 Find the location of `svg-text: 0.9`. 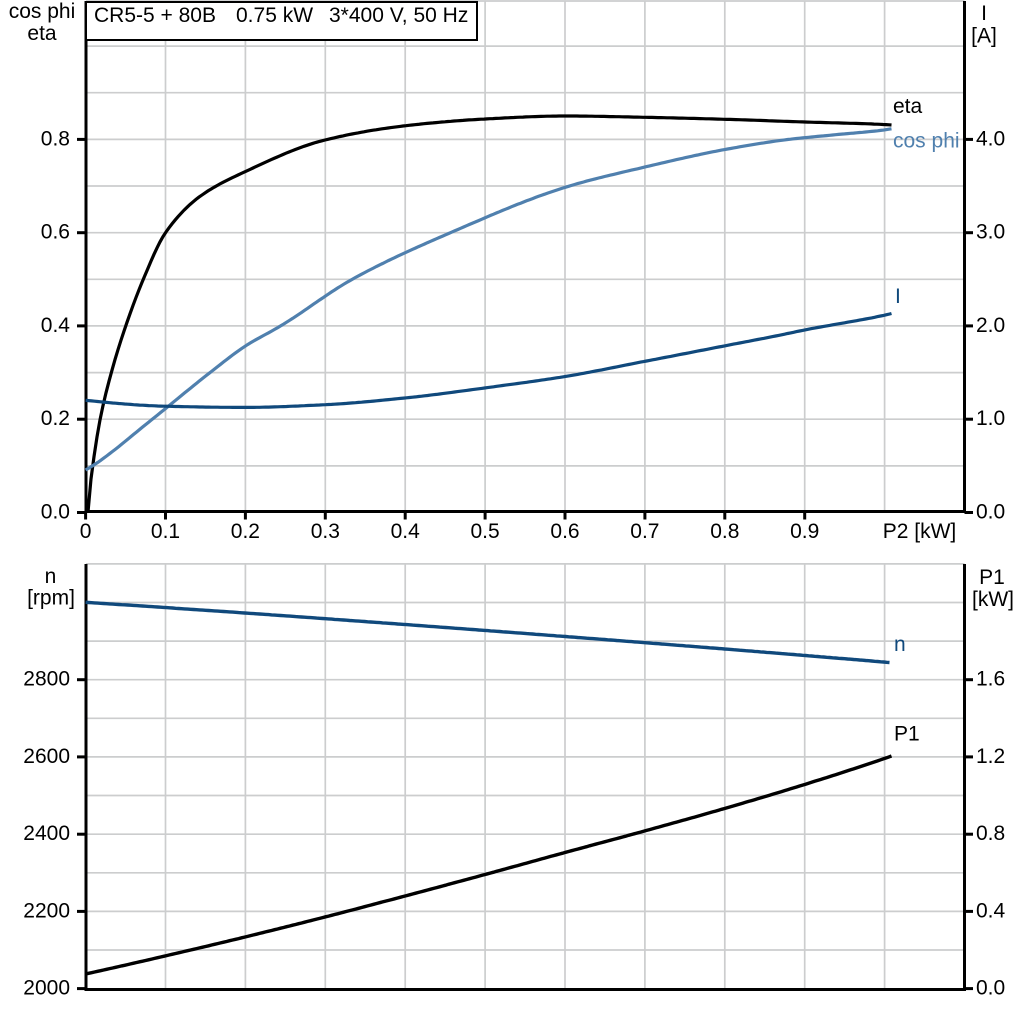

svg-text: 0.9 is located at coordinates (804, 531).